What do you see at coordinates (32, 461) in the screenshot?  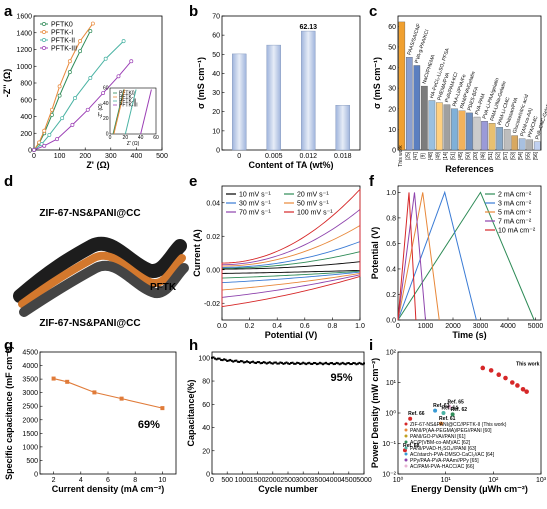 I see `panel-g-ytick-label: 500` at bounding box center [32, 461].